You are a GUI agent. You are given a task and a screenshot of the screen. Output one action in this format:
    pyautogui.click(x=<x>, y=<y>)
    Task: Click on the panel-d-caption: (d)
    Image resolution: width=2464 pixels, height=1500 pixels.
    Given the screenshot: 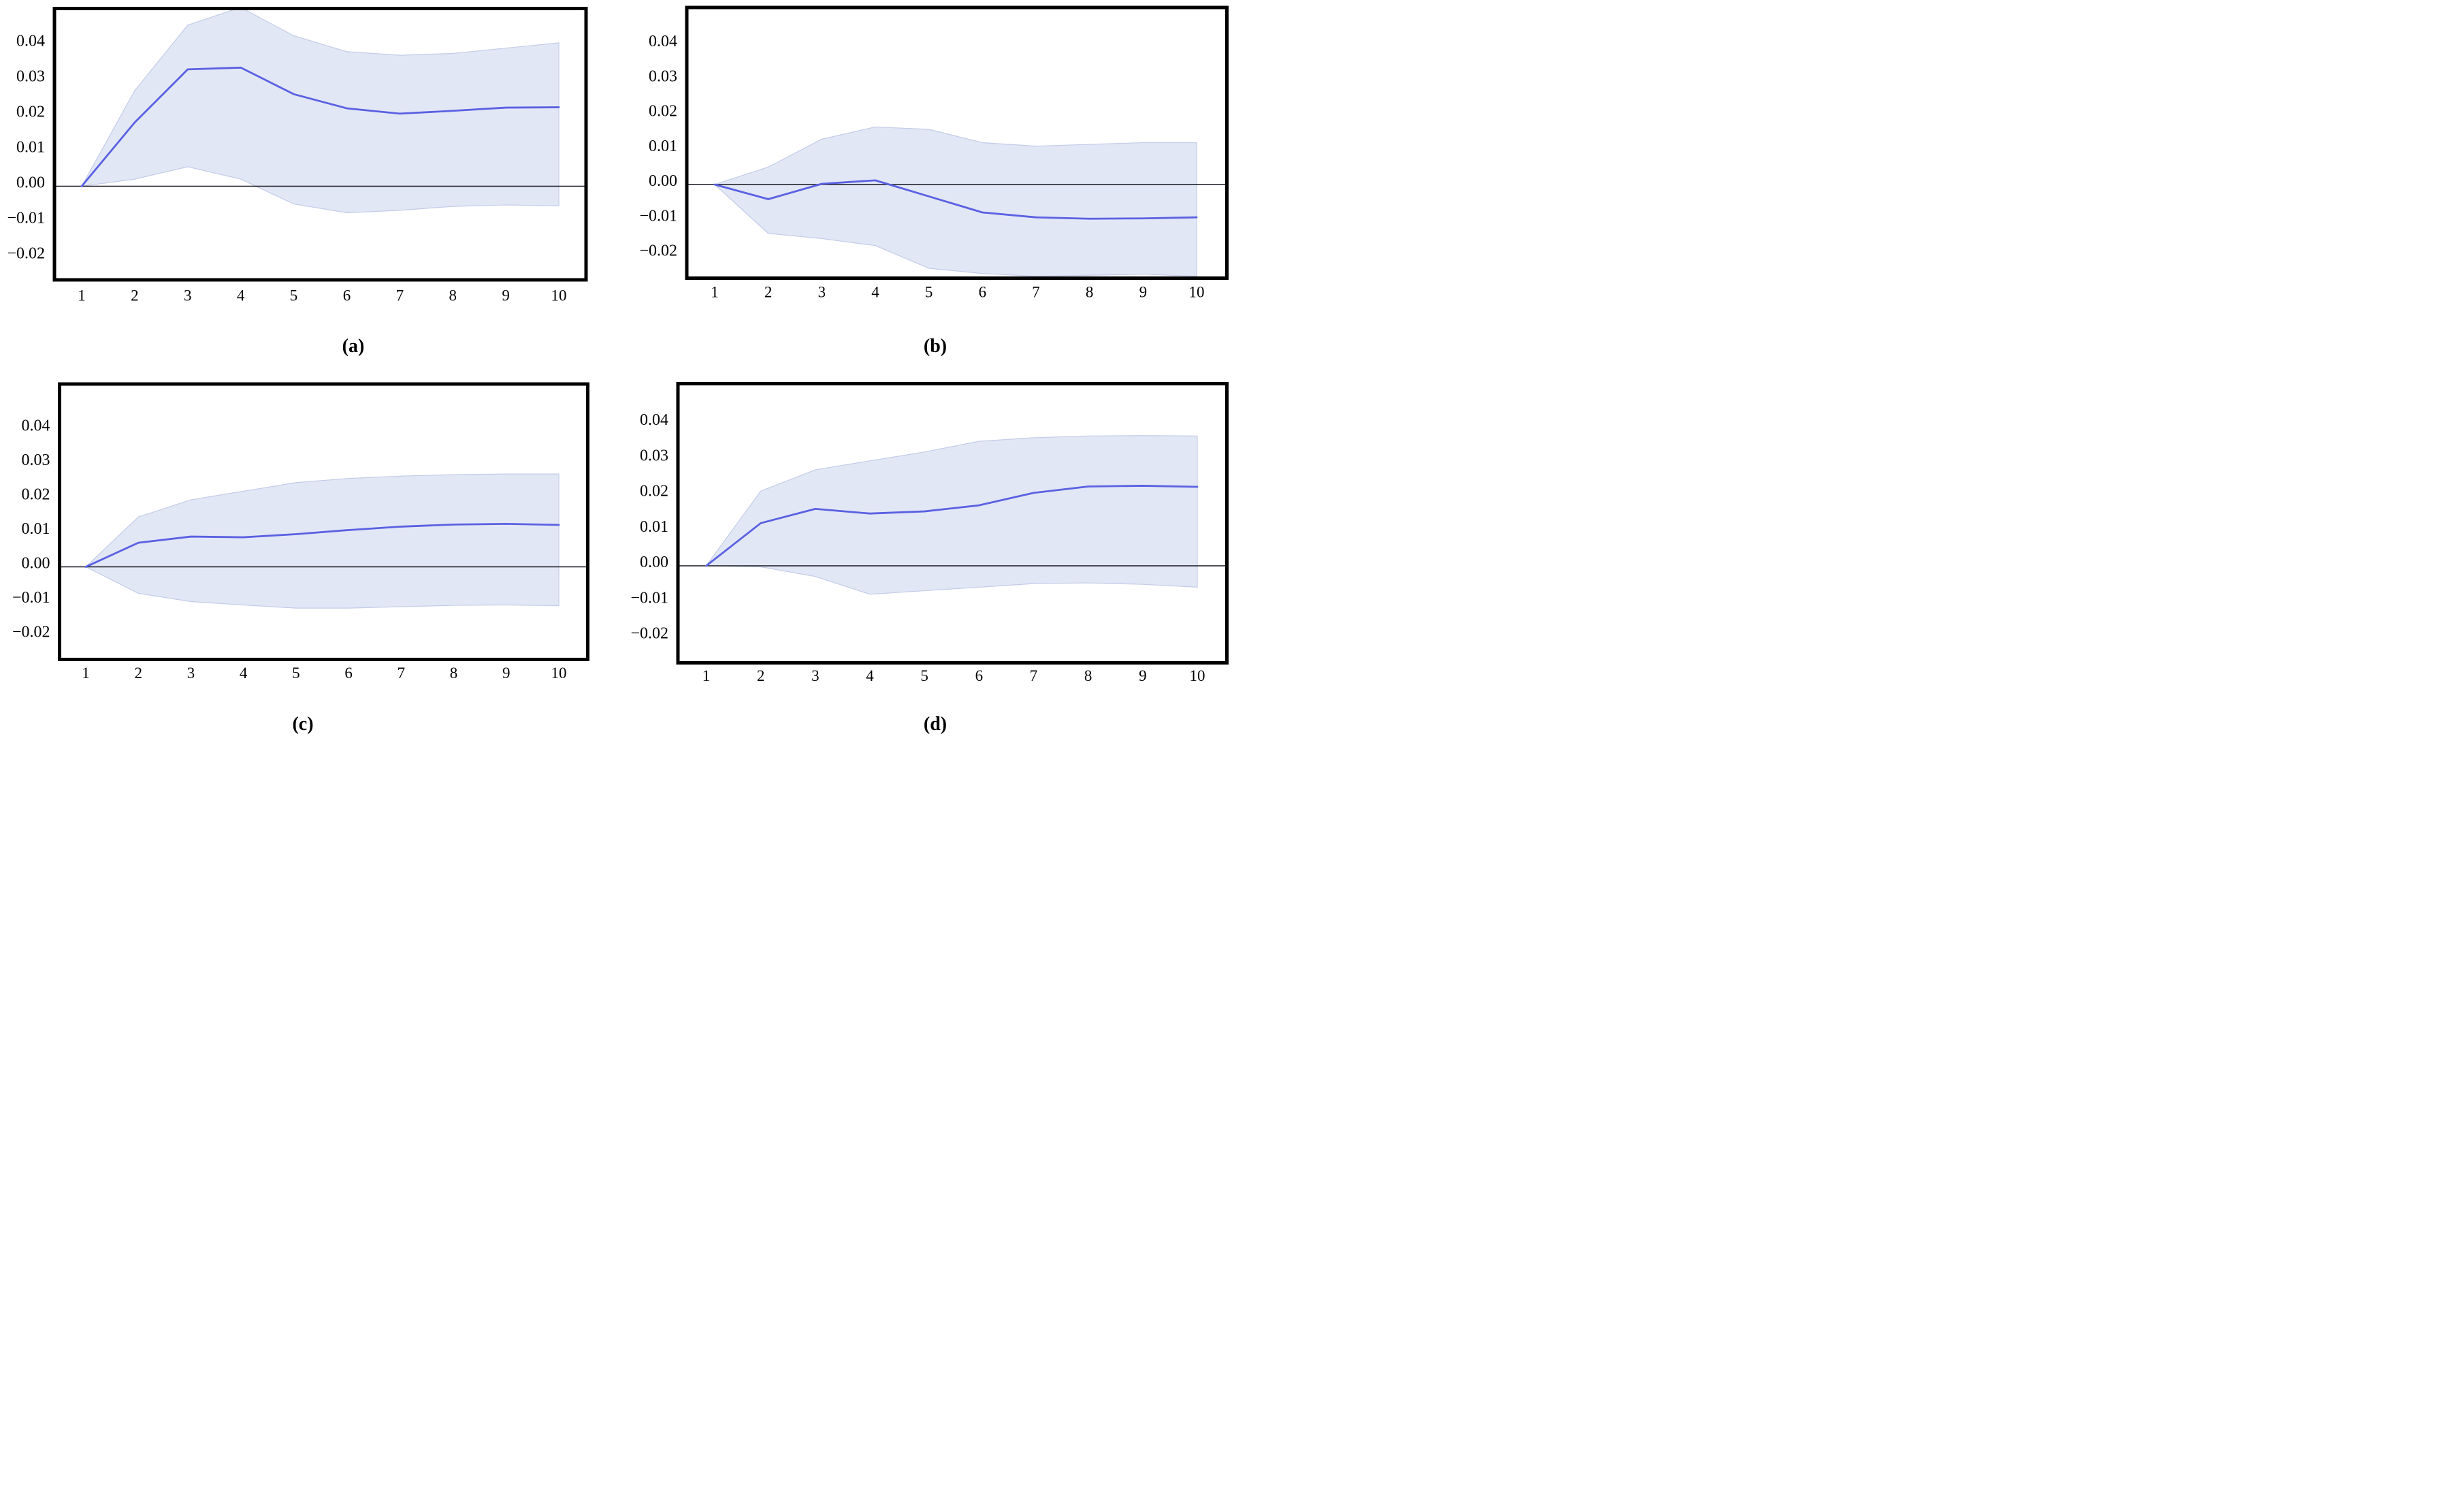 What is the action you would take?
    pyautogui.click(x=935, y=724)
    